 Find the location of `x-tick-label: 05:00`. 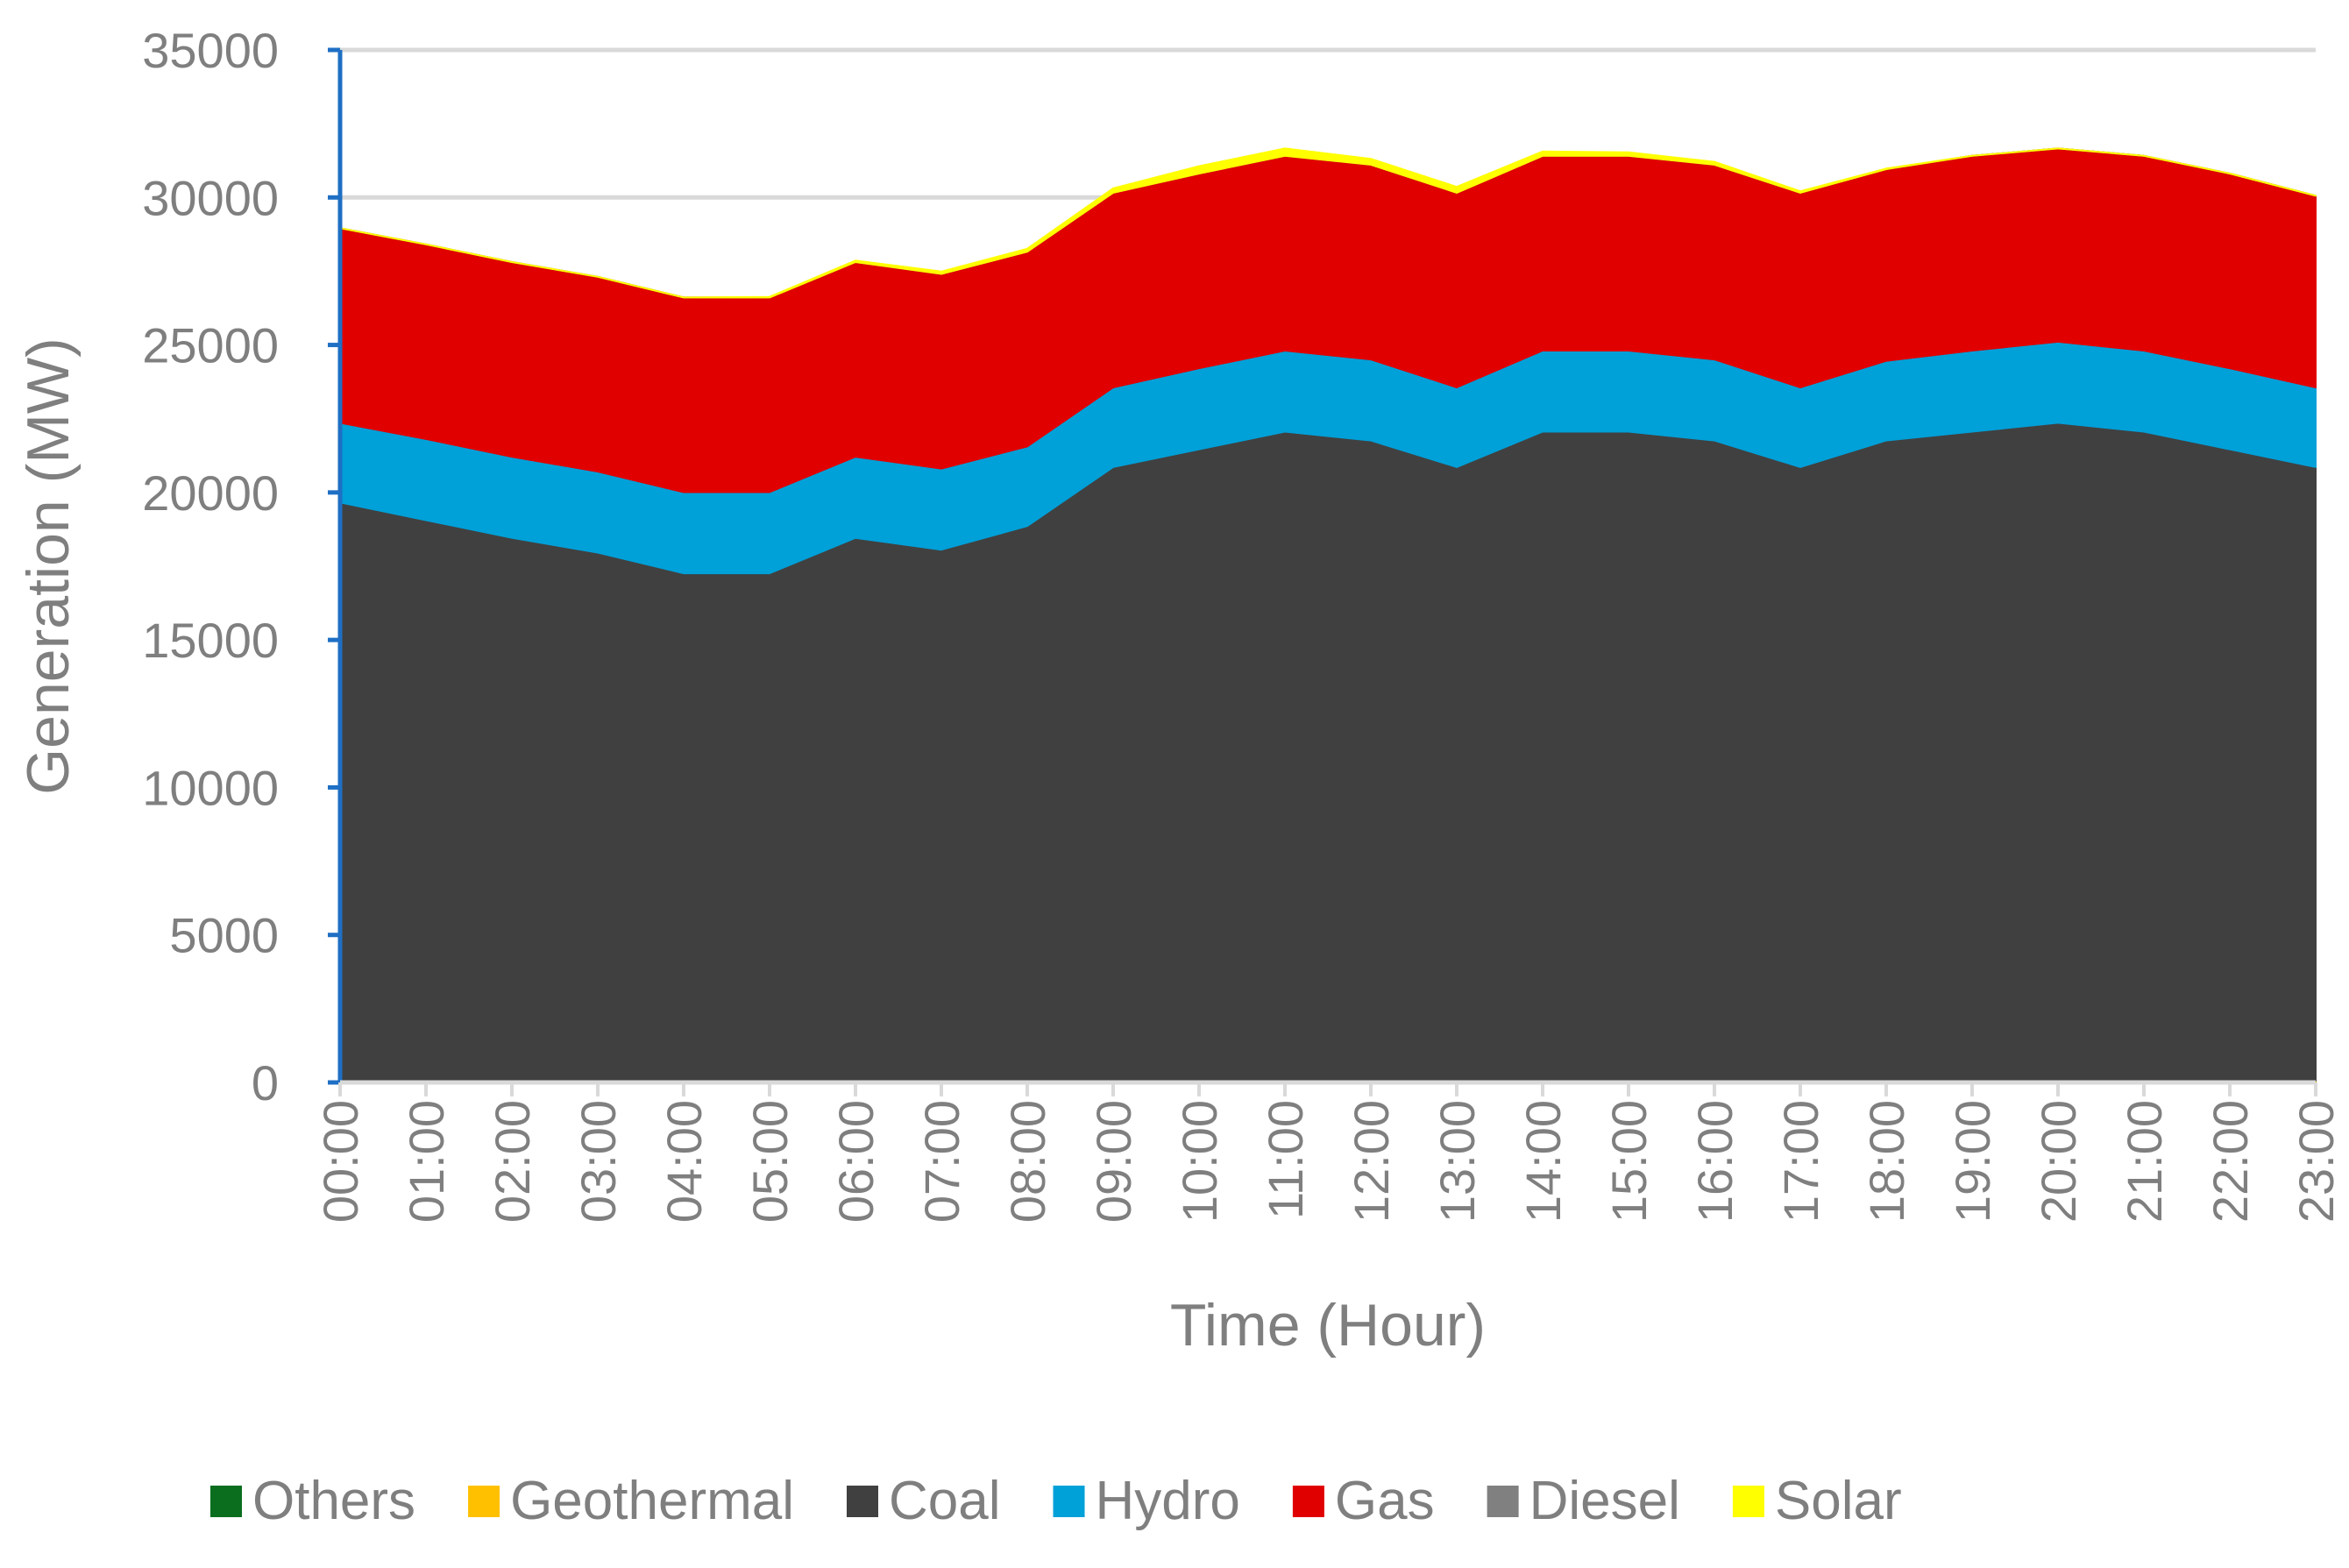

x-tick-label: 05:00 is located at coordinates (770, 1161).